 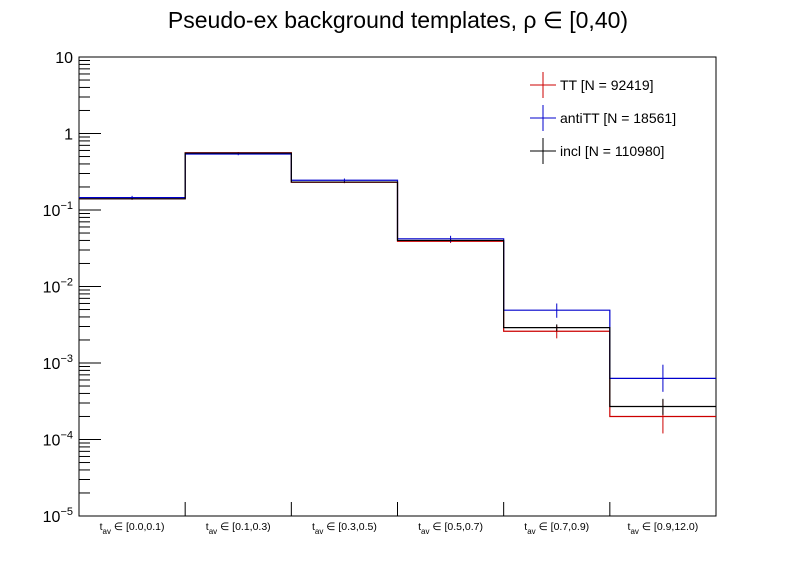 I want to click on y-tick-label: 10⁻², so click(x=58, y=287).